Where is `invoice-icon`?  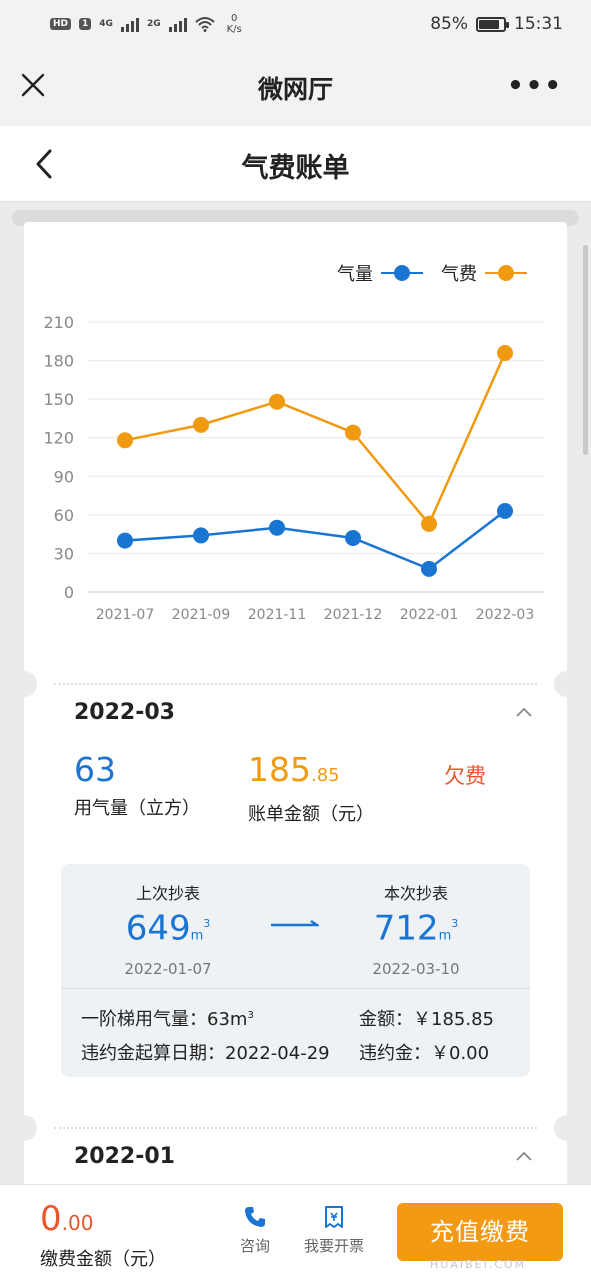 invoice-icon is located at coordinates (334, 1217).